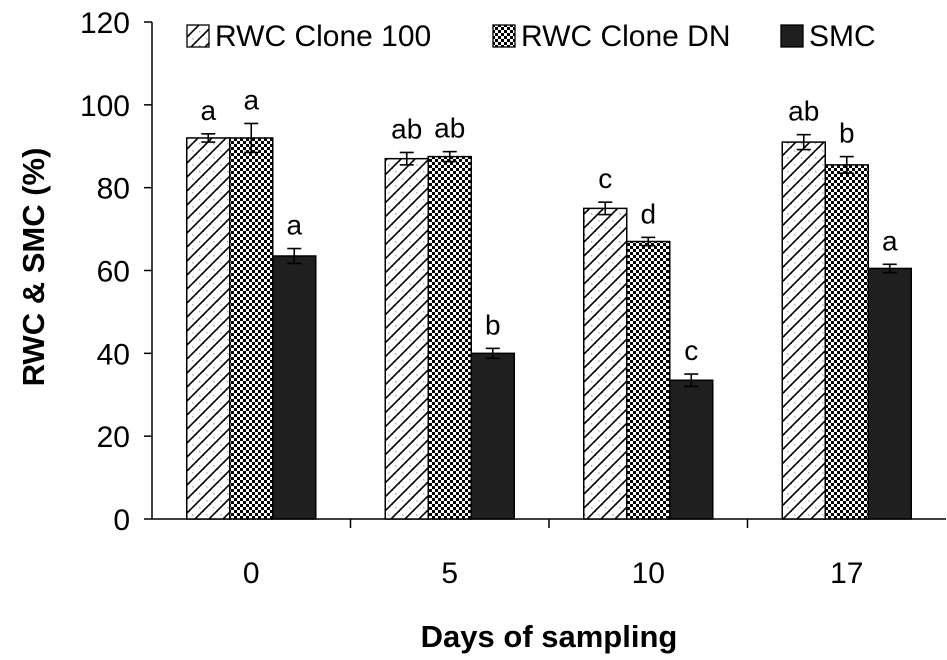 This screenshot has height=660, width=947. Describe the element at coordinates (549, 636) in the screenshot. I see `x-axis-title: Days of sampling` at that location.